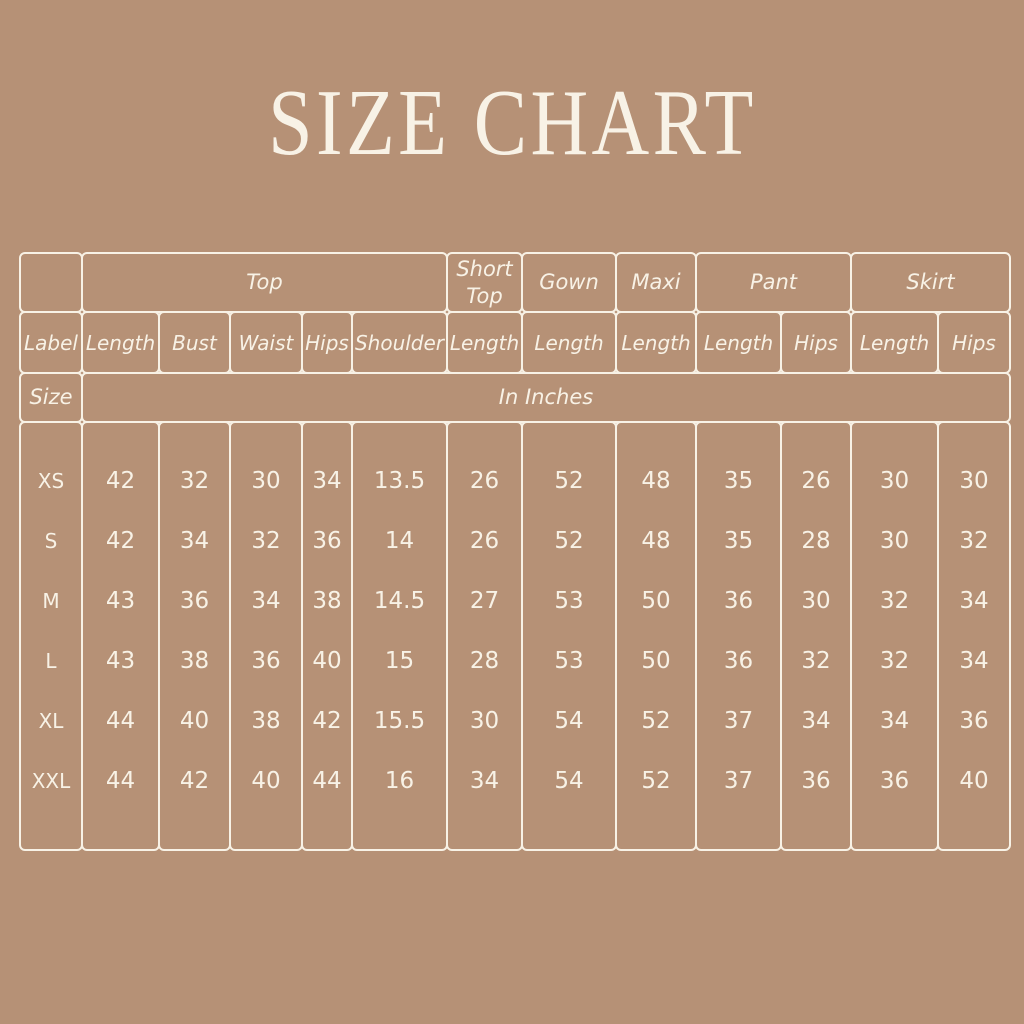 This screenshot has height=1024, width=1024. What do you see at coordinates (327, 636) in the screenshot?
I see `body-column: 34 36 38 40 42 44` at bounding box center [327, 636].